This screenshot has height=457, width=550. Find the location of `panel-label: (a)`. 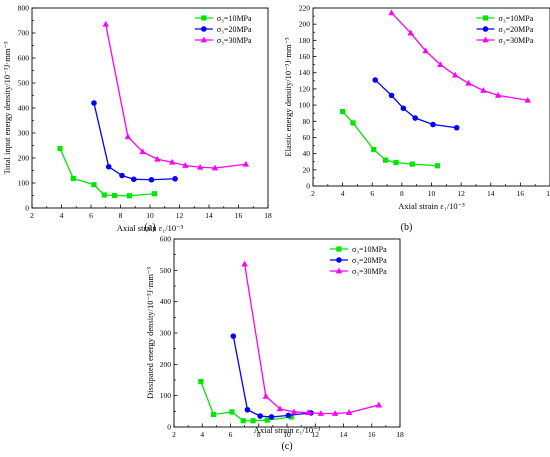

panel-label: (a) is located at coordinates (149, 227).